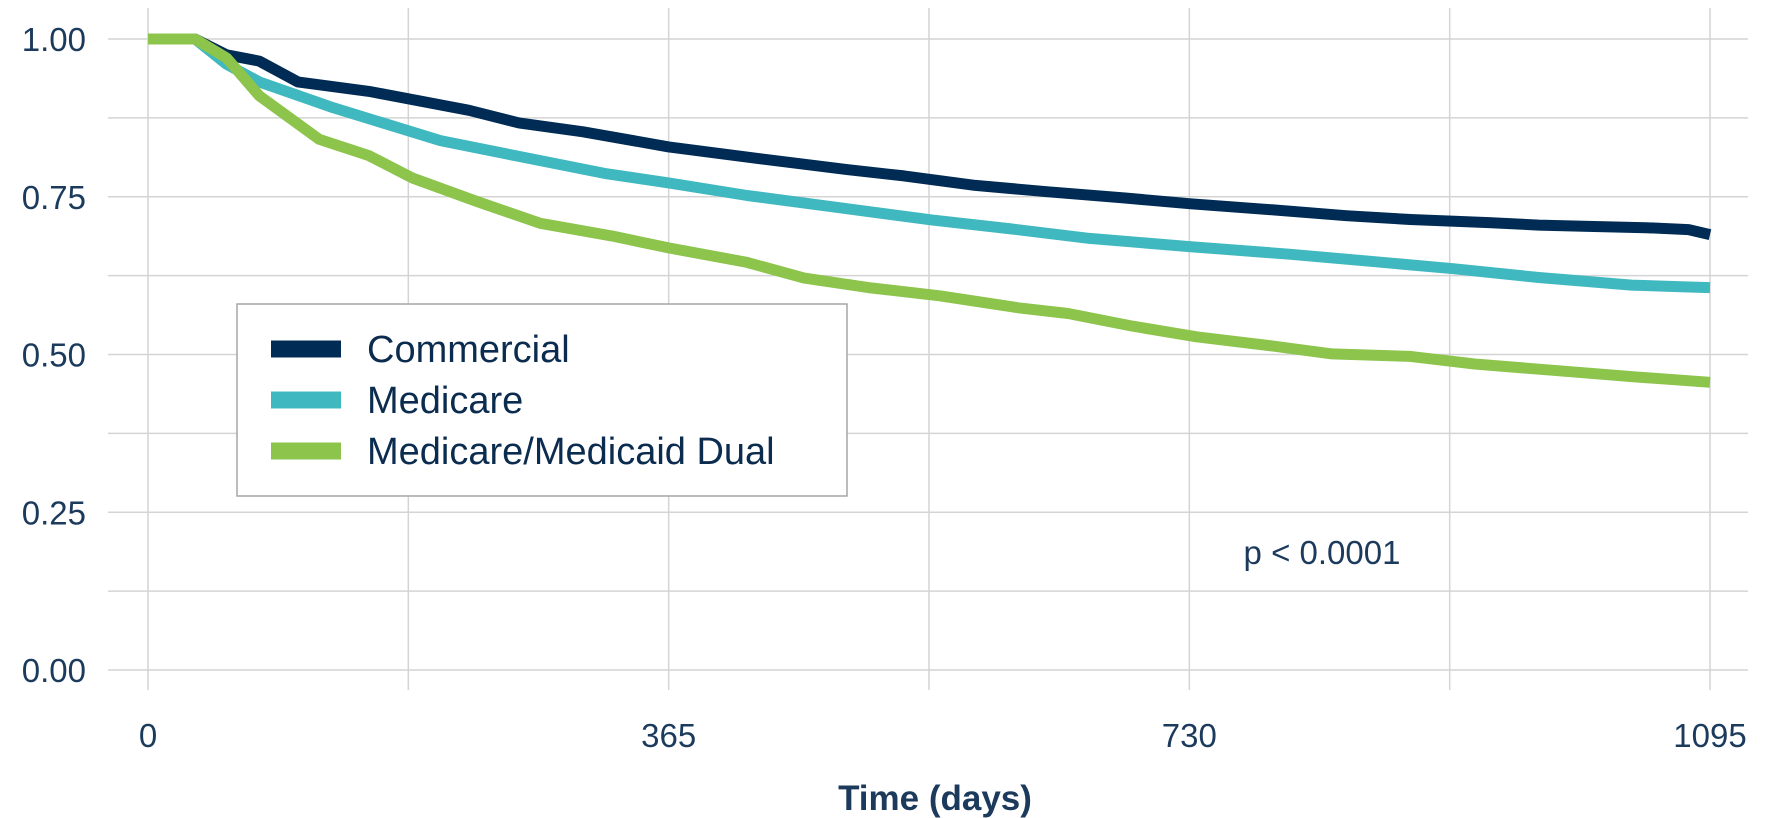 Image resolution: width=1775 pixels, height=818 pixels. Describe the element at coordinates (571, 452) in the screenshot. I see `legend-label: Medicare/Medicaid Dual` at that location.